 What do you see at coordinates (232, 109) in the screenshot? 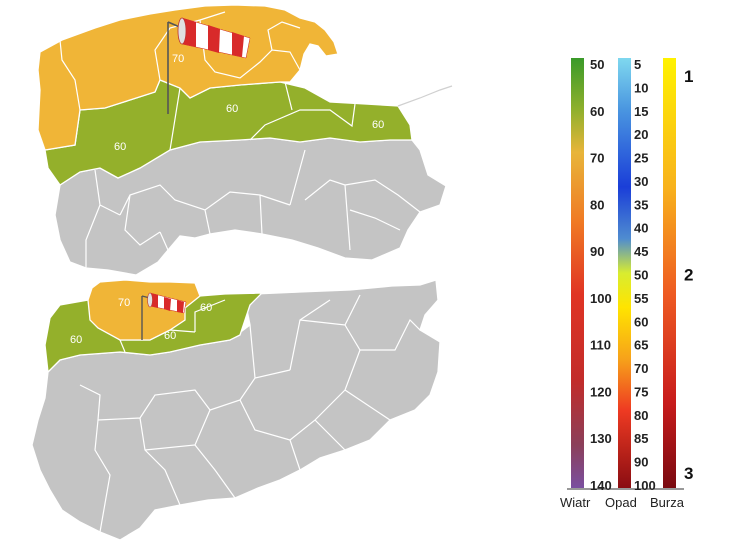
I see `region-label-top-60a: 60` at bounding box center [232, 109].